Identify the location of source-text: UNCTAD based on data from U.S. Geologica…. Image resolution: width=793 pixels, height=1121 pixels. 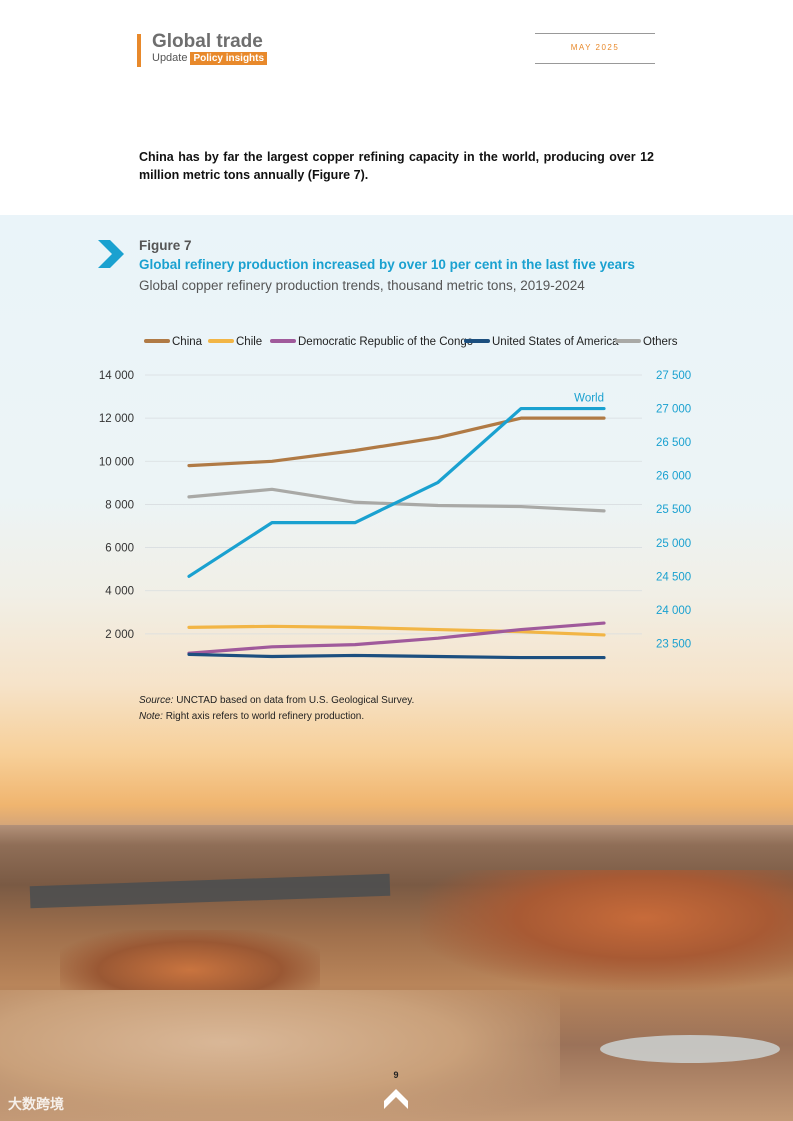
(295, 700).